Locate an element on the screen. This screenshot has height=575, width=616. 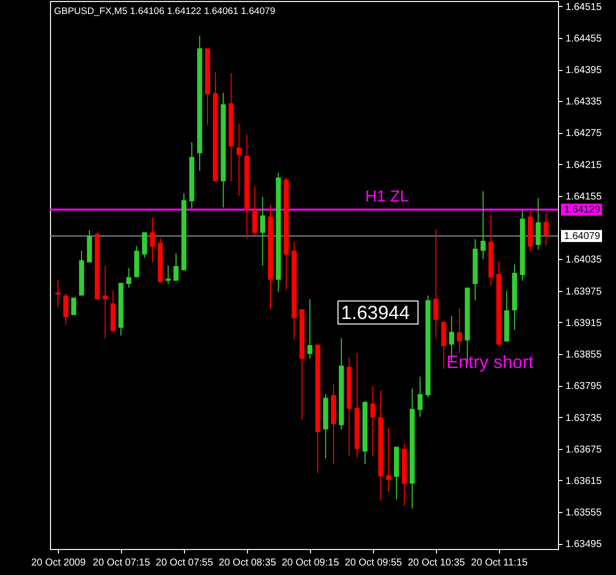
y-tick-label: 1.64395 is located at coordinates (584, 70).